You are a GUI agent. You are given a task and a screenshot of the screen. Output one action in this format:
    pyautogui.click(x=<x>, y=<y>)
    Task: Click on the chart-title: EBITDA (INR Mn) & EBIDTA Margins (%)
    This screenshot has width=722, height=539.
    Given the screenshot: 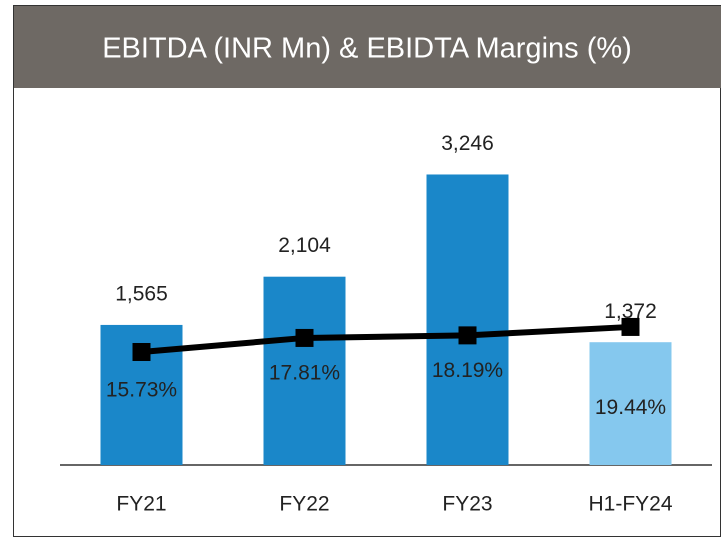 What is the action you would take?
    pyautogui.click(x=367, y=49)
    